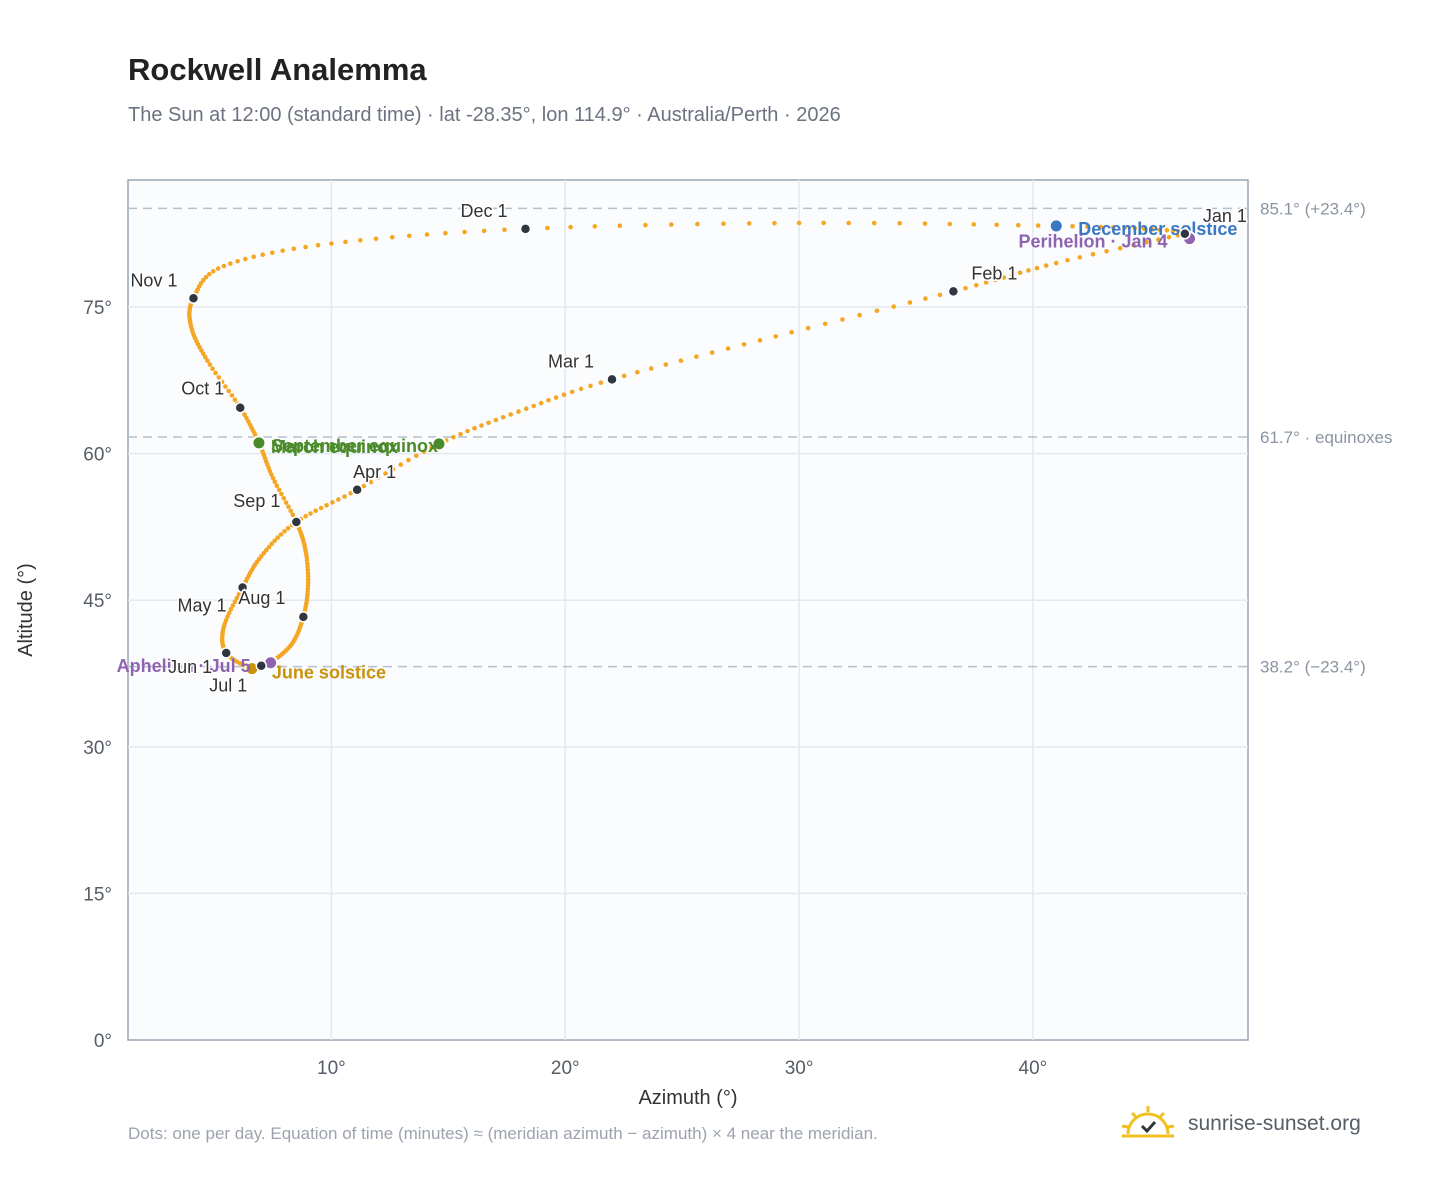 The image size is (1448, 1188). What do you see at coordinates (97, 748) in the screenshot?
I see `y-tick-label: 30°` at bounding box center [97, 748].